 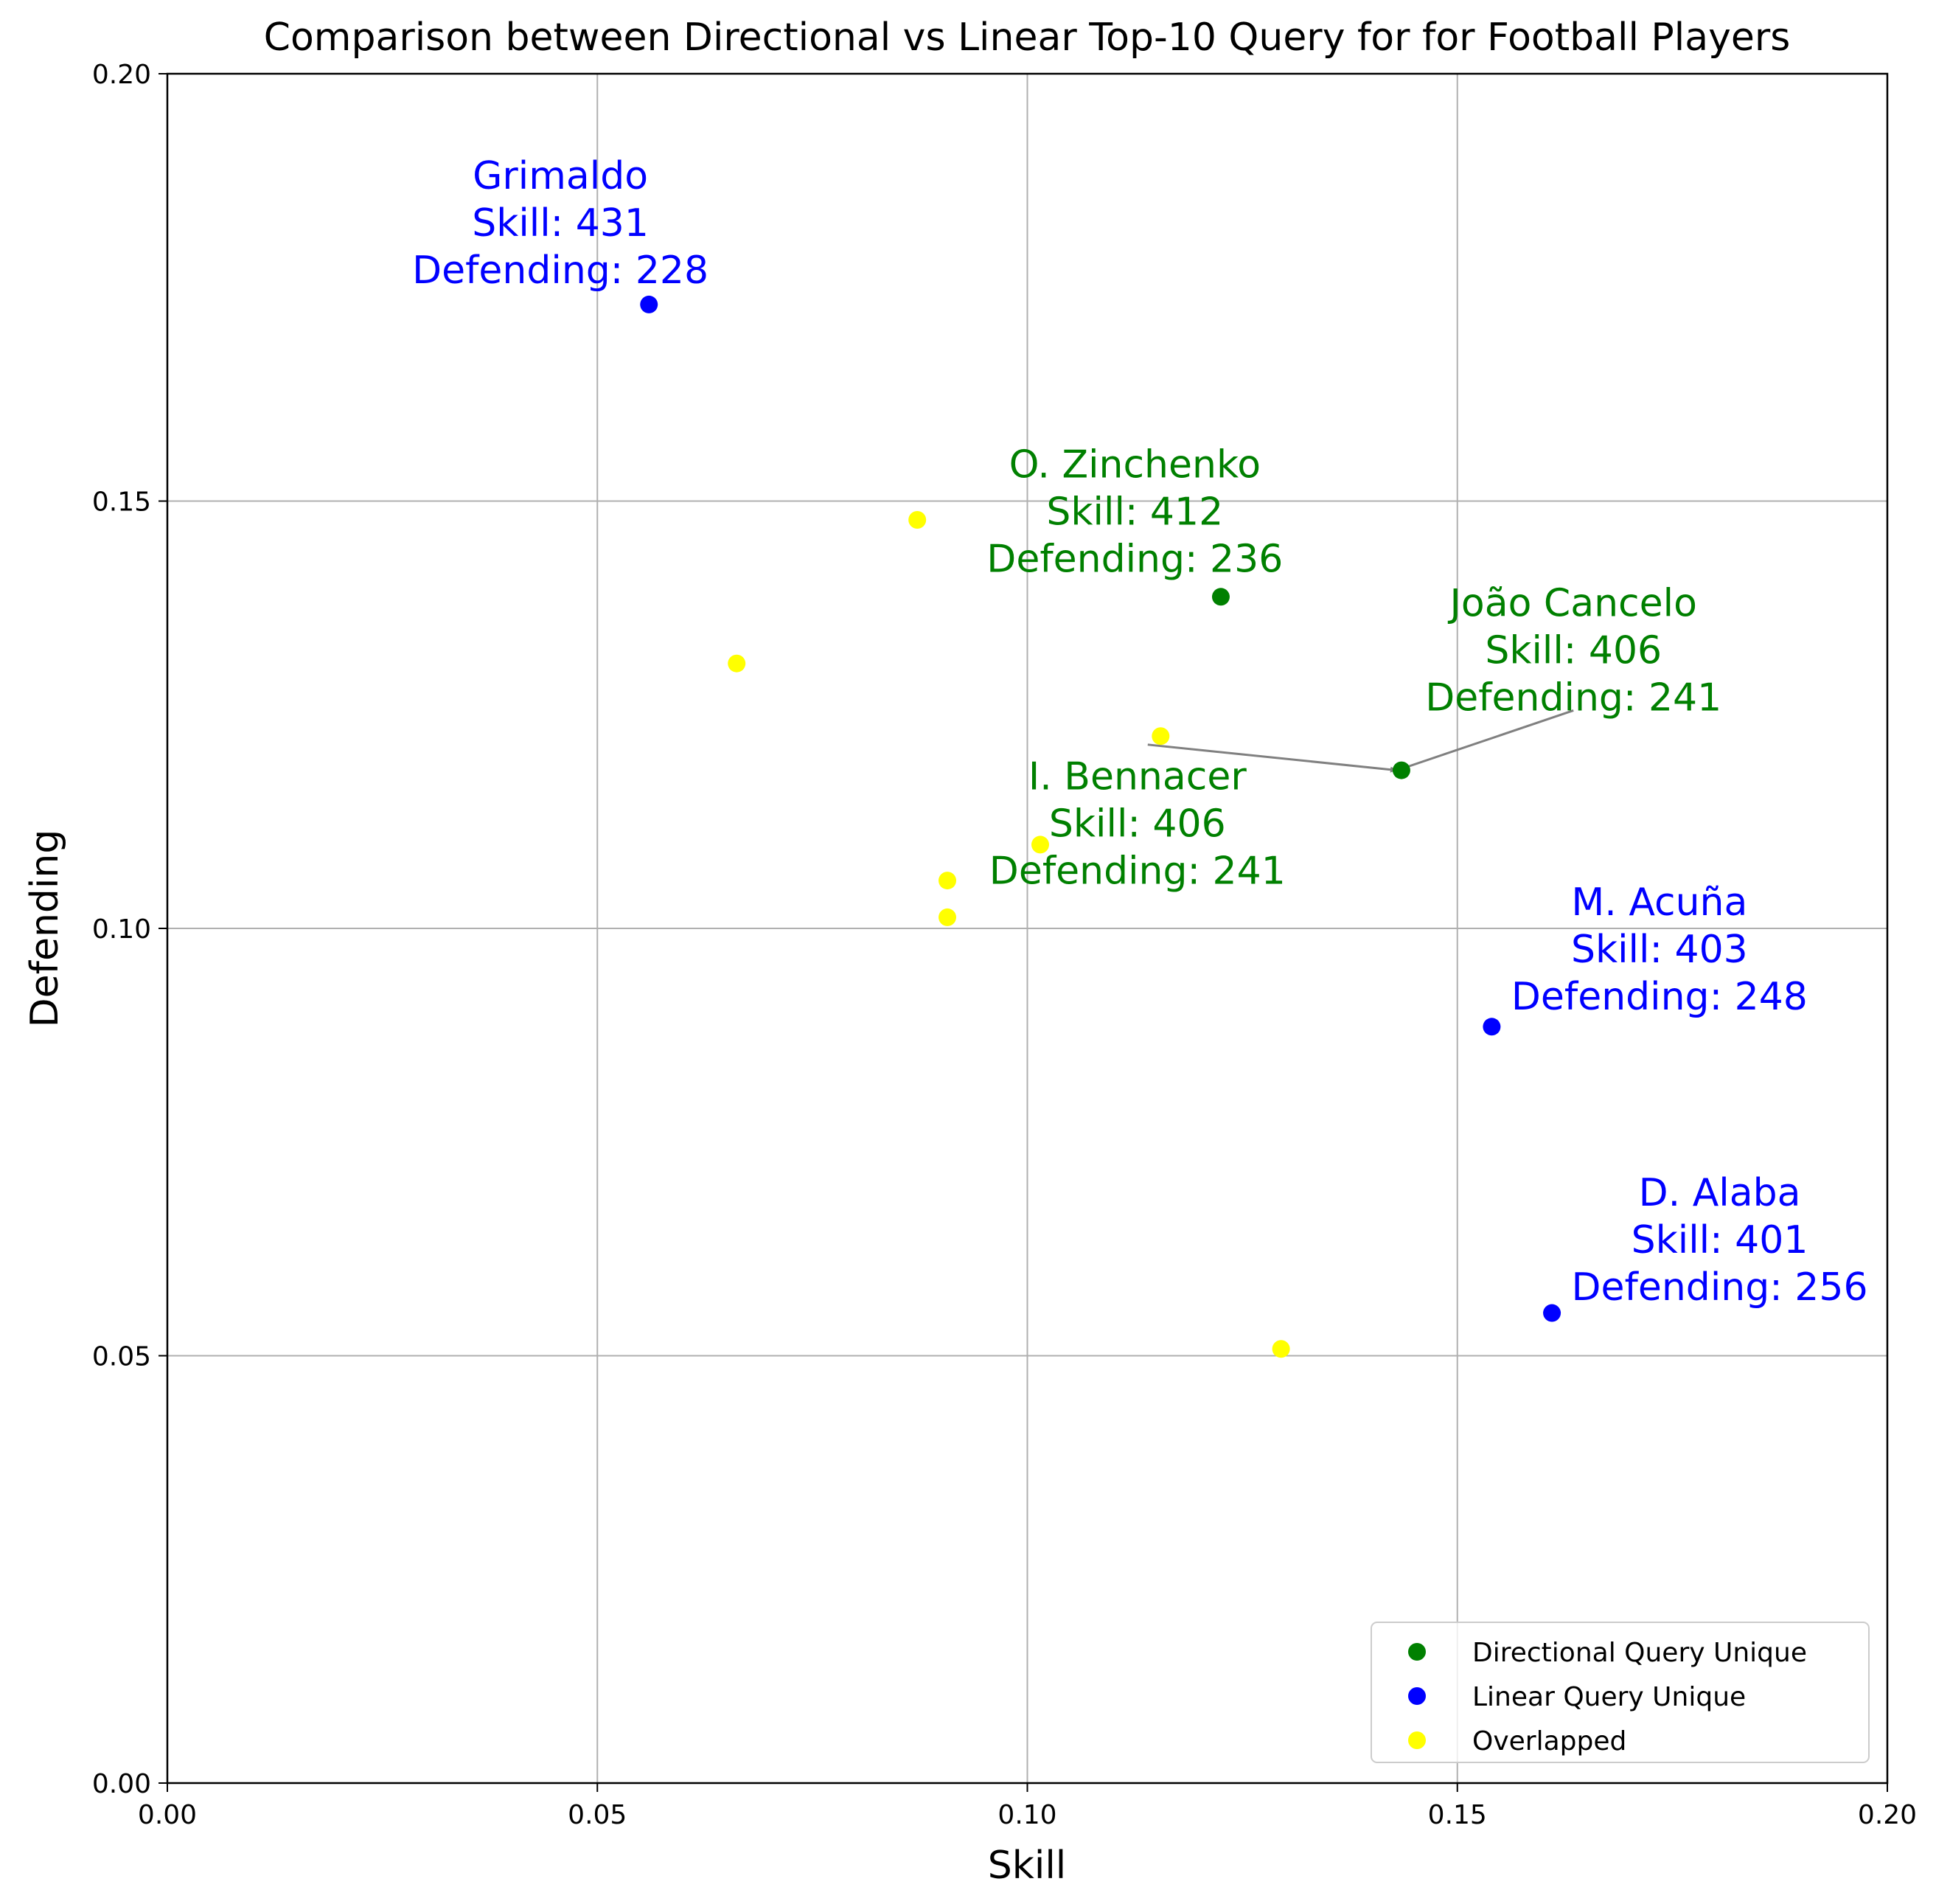 I want to click on annotation-label: Skill: 412, so click(x=1134, y=512).